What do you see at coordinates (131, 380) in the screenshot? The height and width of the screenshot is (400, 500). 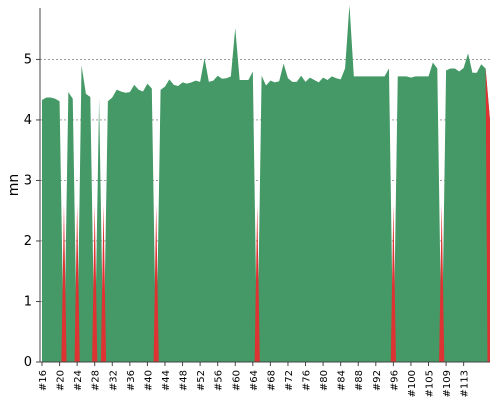 I see `x-tick-label: #36` at bounding box center [131, 380].